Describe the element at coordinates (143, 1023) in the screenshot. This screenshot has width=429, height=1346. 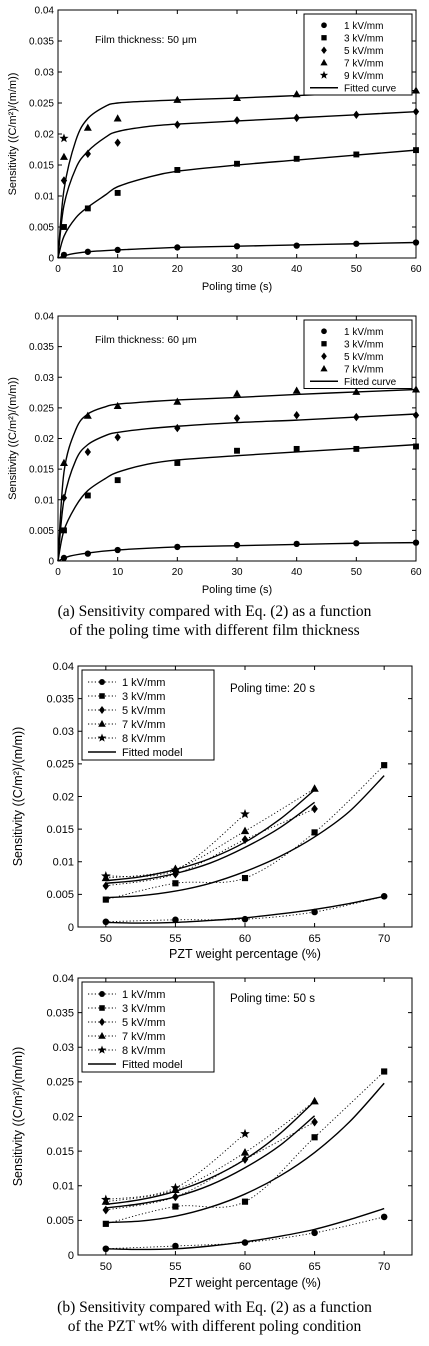
I see `legend-label: 5 kV/mm` at that location.